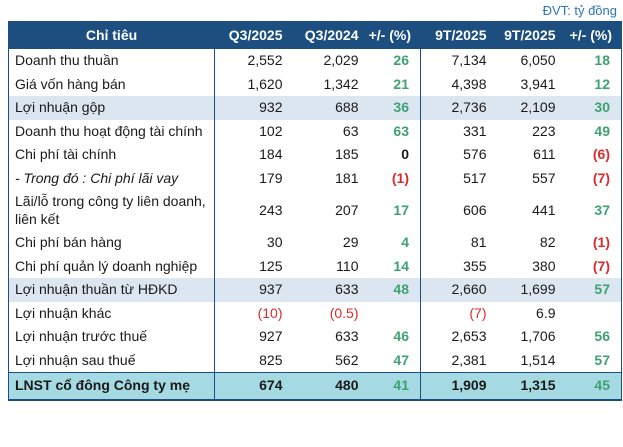 This screenshot has width=623, height=447. I want to click on value-cell: 6.9, so click(546, 312).